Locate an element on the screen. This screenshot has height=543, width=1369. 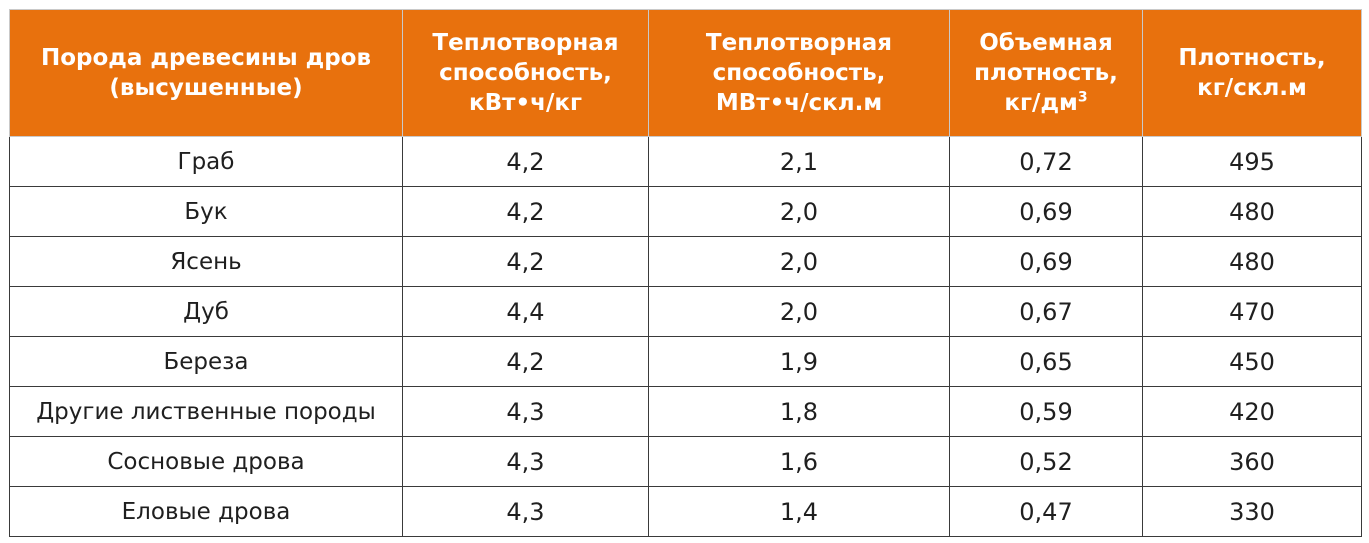
header-unit-superscript: 3 is located at coordinates (1082, 97).